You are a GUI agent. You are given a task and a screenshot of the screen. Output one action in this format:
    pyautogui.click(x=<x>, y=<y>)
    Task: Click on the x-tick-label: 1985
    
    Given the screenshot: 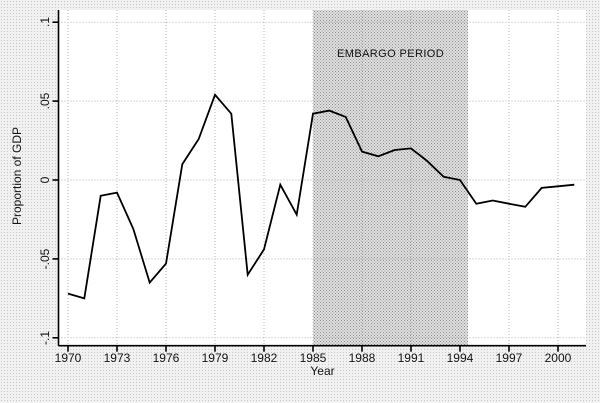 What is the action you would take?
    pyautogui.click(x=313, y=358)
    